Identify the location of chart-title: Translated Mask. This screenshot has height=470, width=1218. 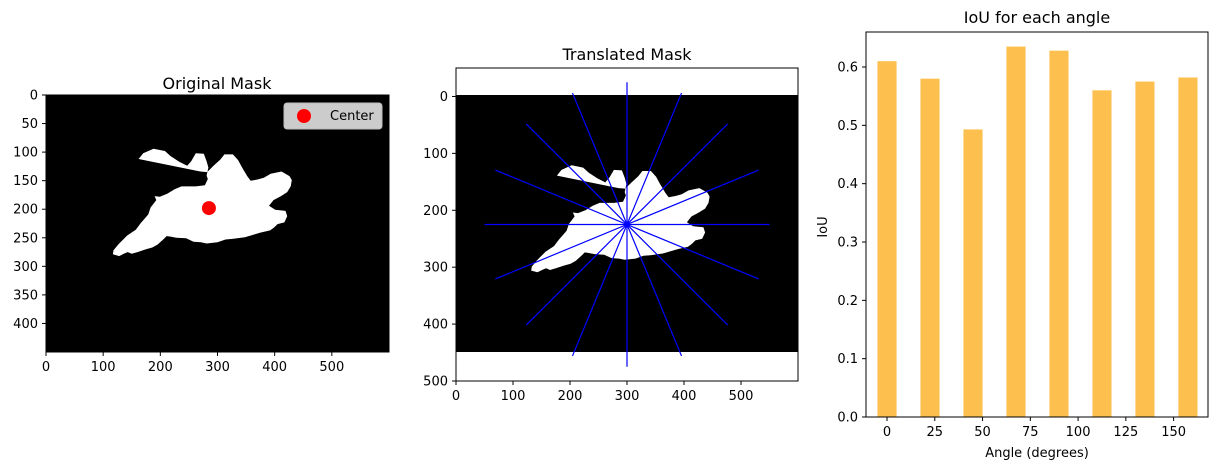
(626, 54).